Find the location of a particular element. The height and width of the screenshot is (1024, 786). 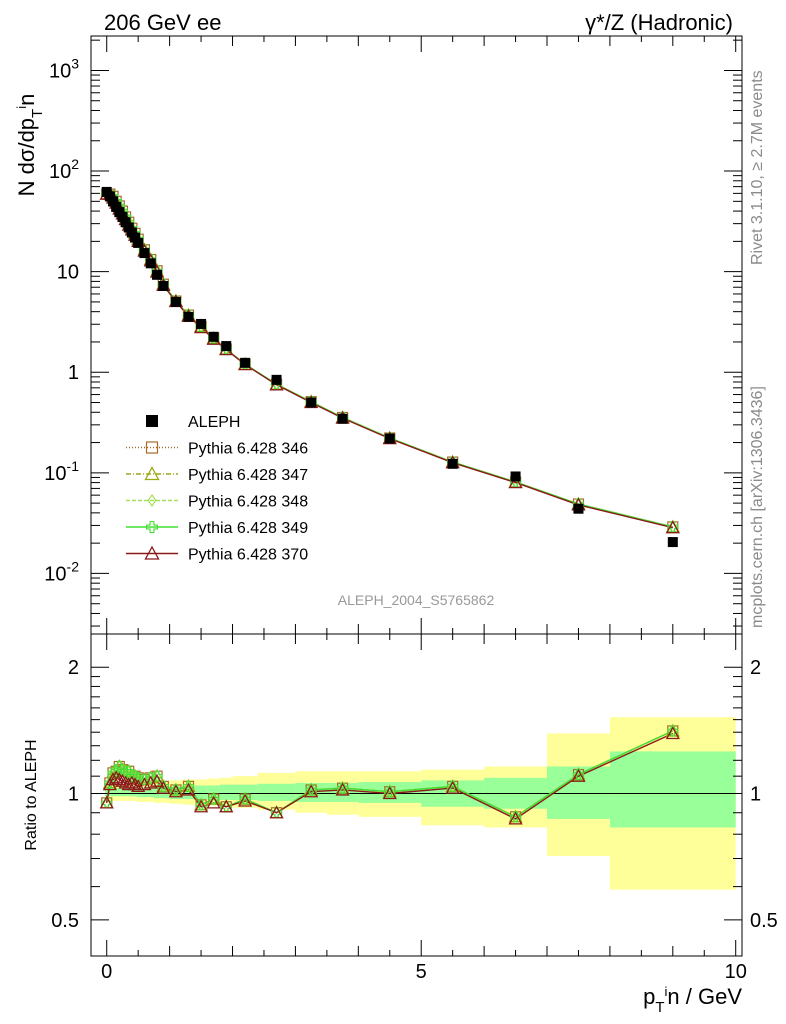

legend-label: Pythia 6.428 347 is located at coordinates (248, 475).